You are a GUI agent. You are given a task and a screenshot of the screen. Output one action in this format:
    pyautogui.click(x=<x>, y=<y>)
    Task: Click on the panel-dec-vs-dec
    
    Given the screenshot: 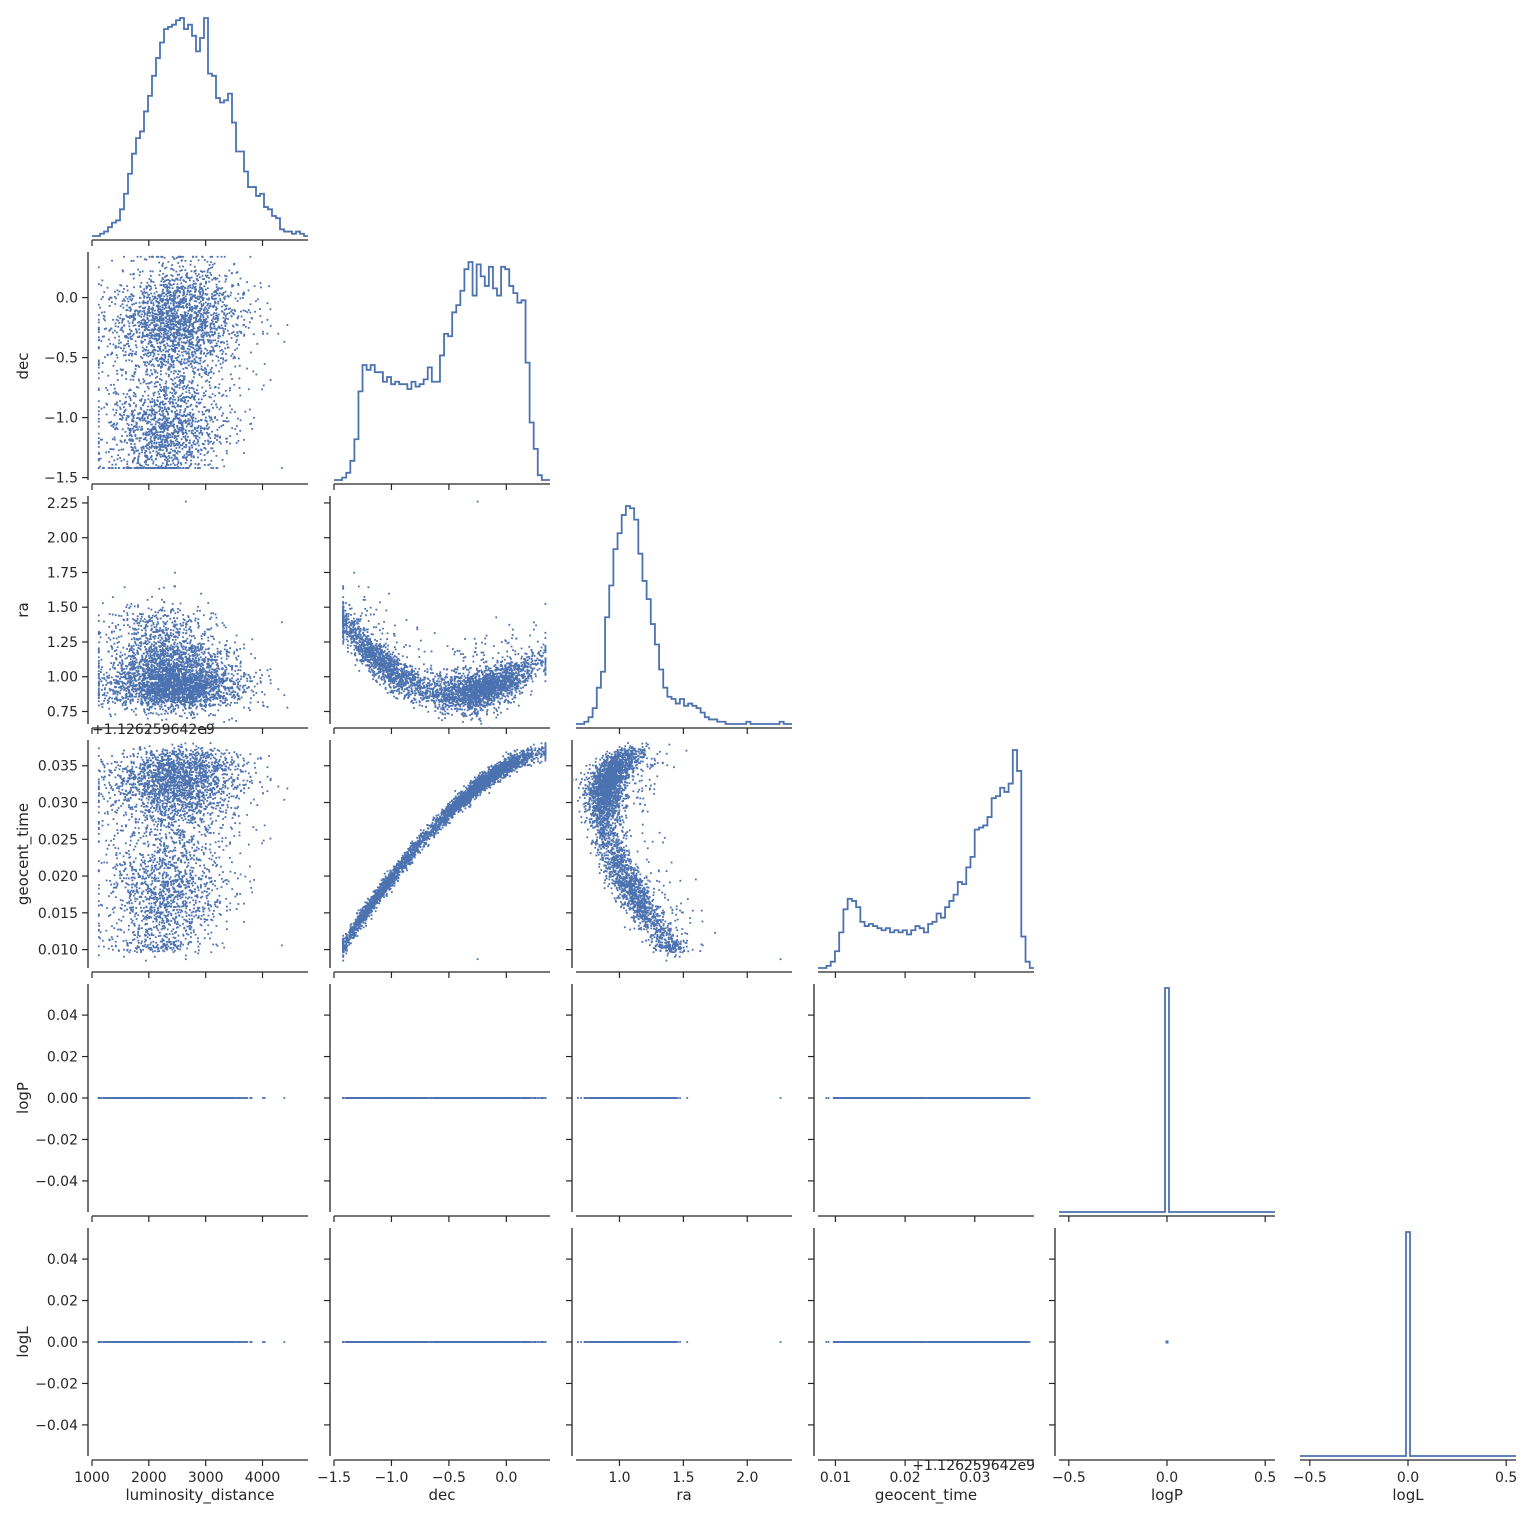 What is the action you would take?
    pyautogui.click(x=441, y=375)
    